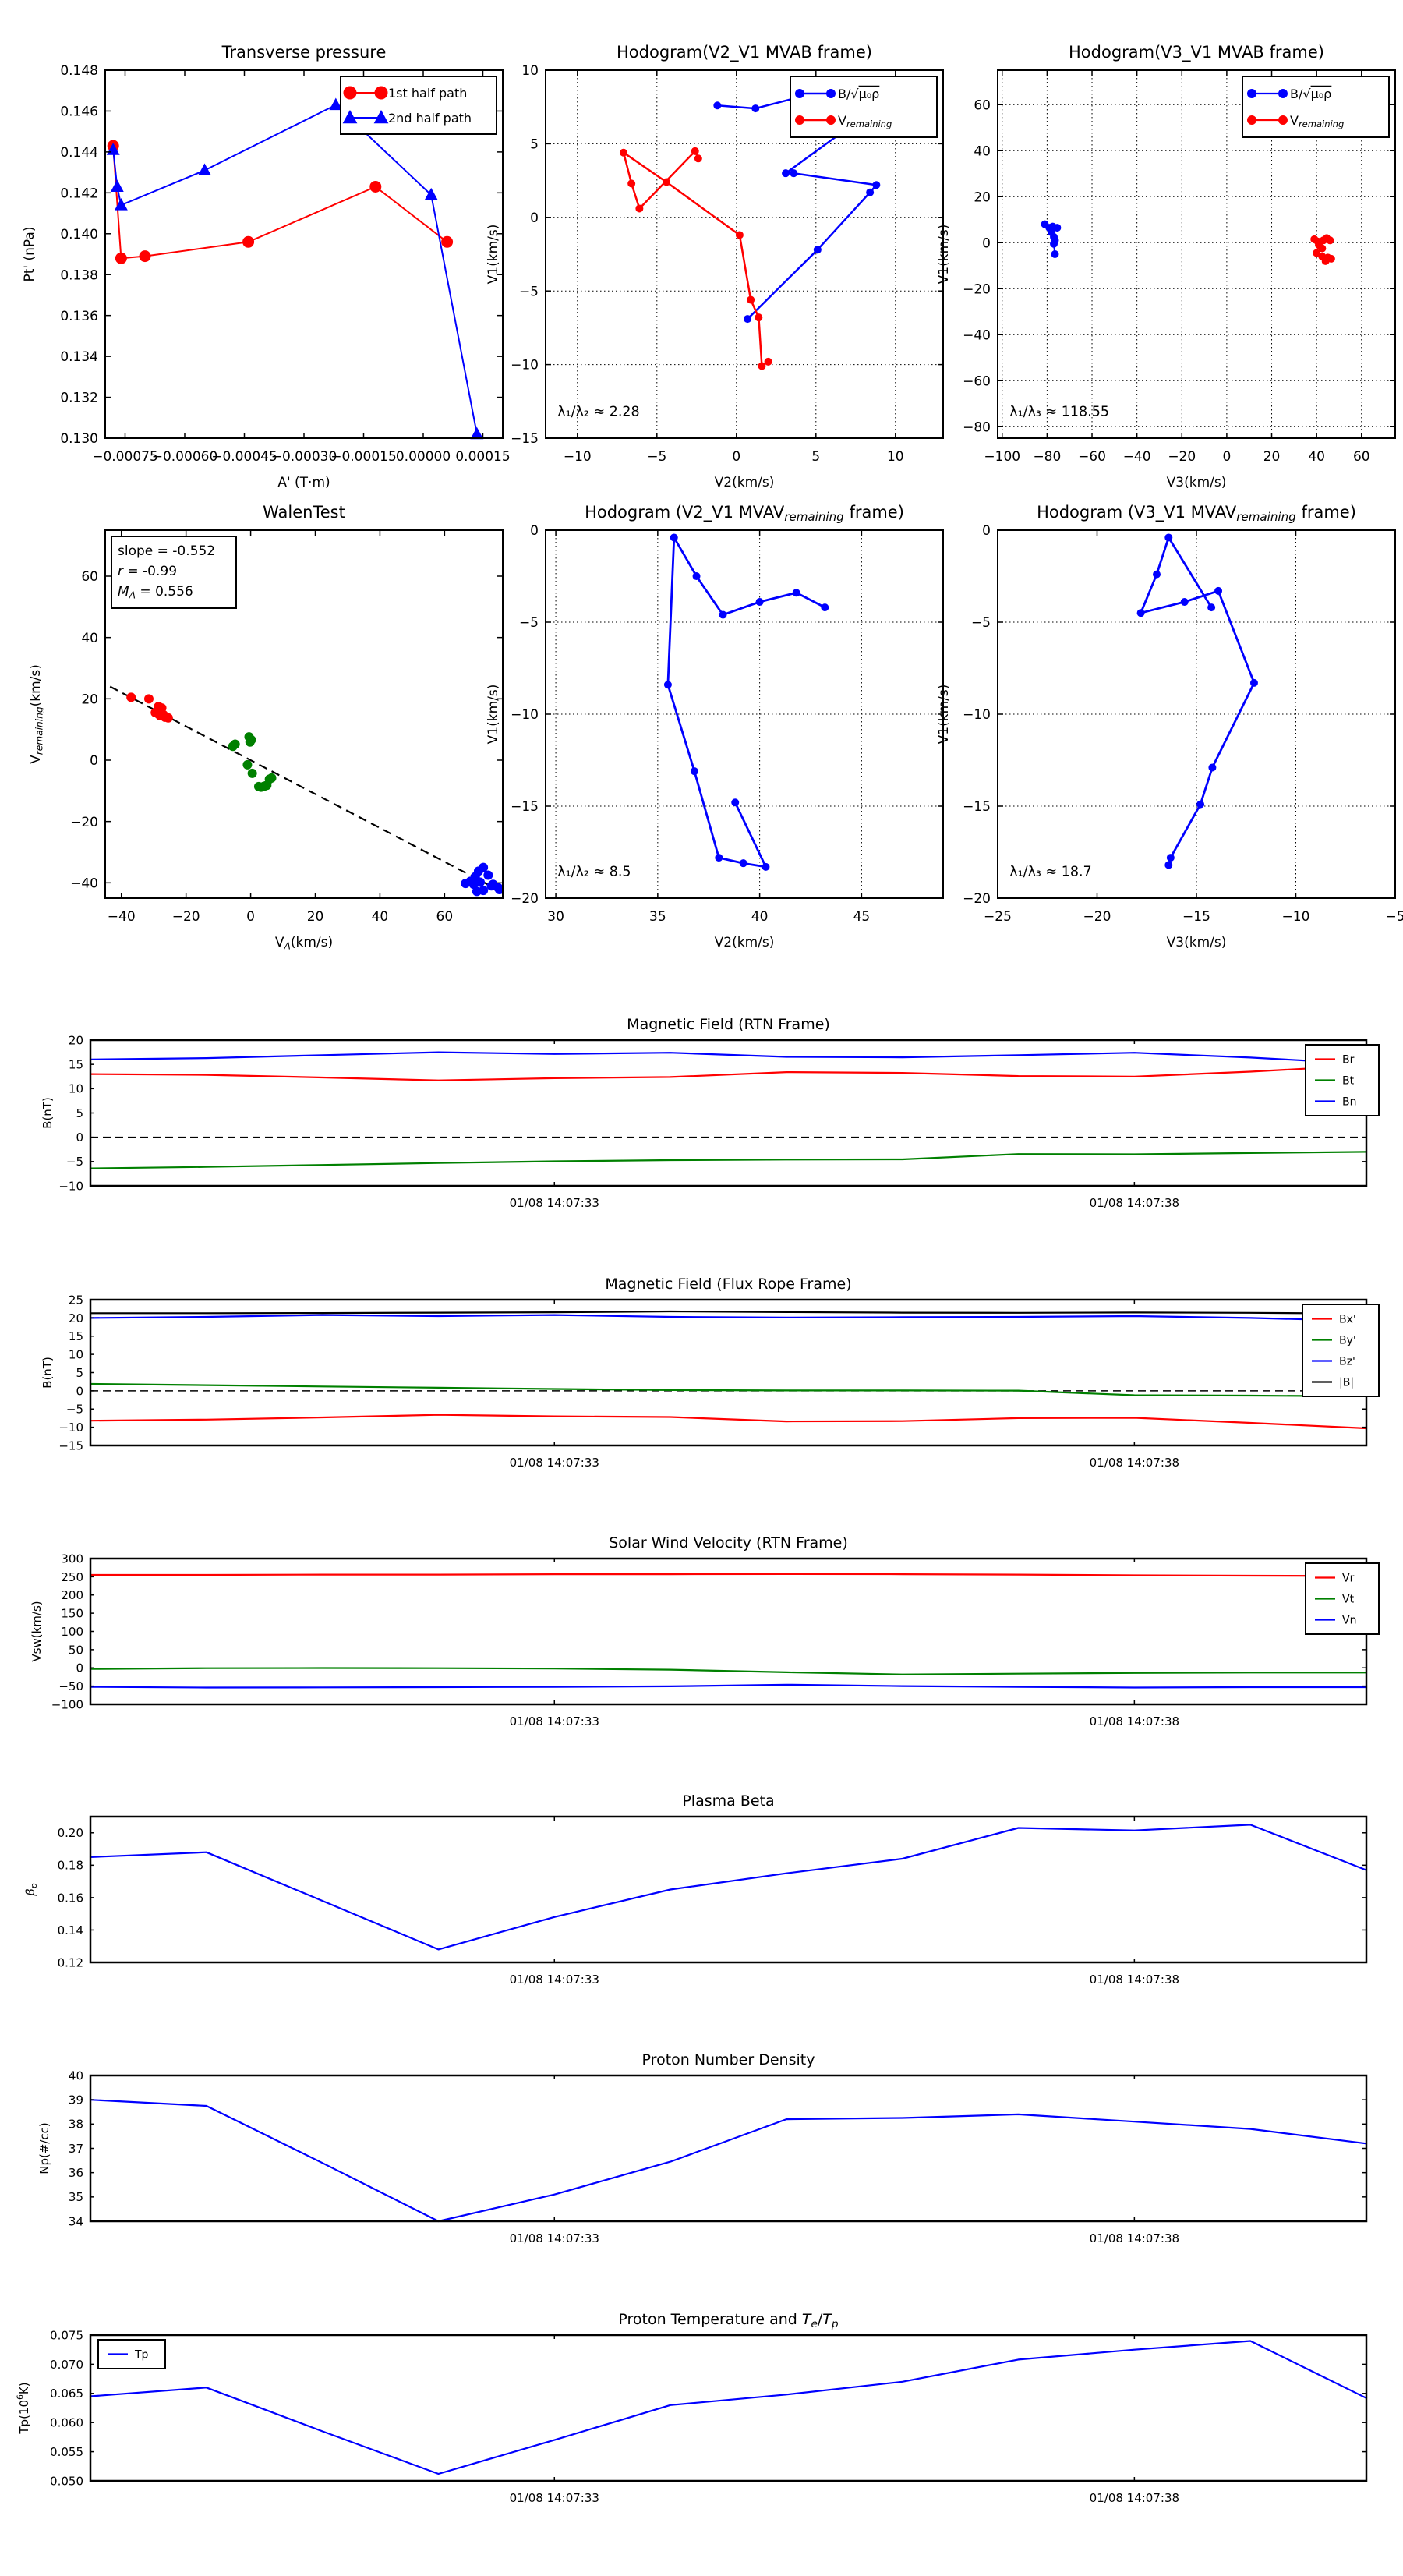  Describe the element at coordinates (745, 482) in the screenshot. I see `svg-text: V2(km/s)` at that location.